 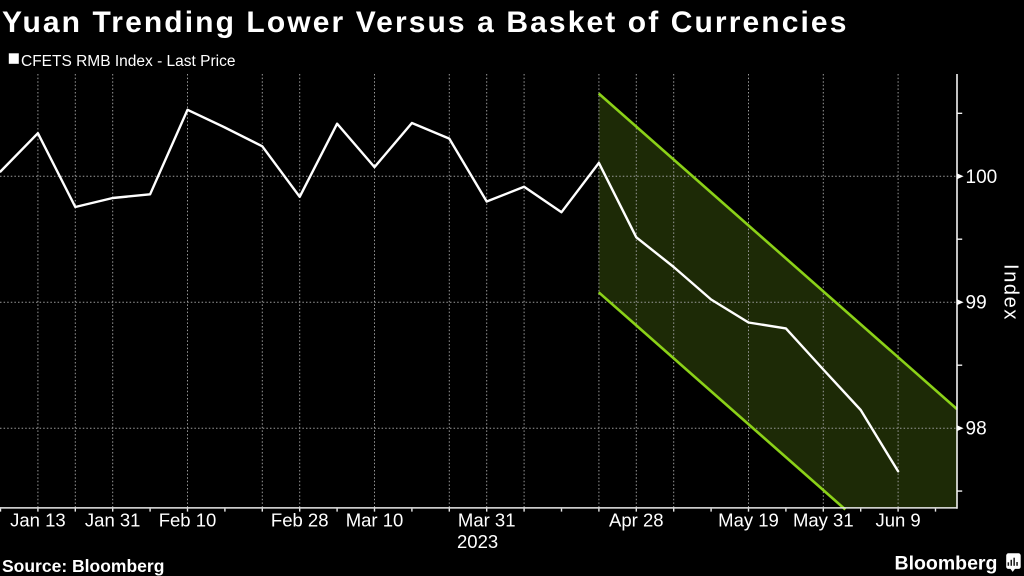 I want to click on svg-text: Mar 10, so click(x=375, y=520).